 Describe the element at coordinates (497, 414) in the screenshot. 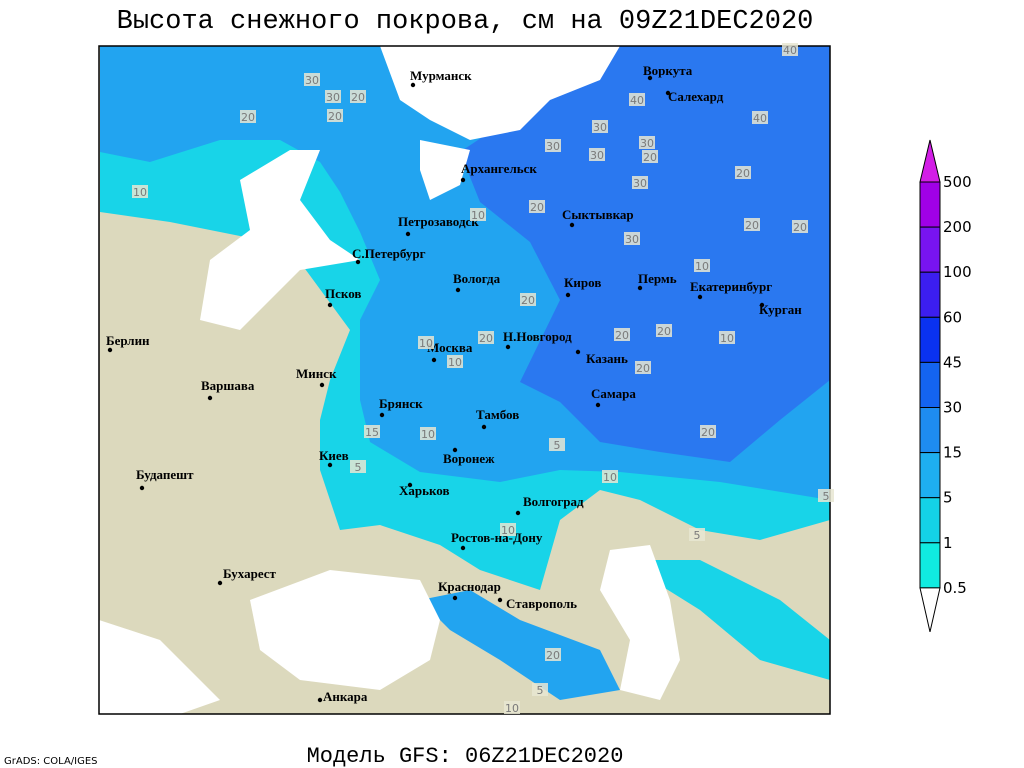

I see `city-label: Тамбов` at that location.